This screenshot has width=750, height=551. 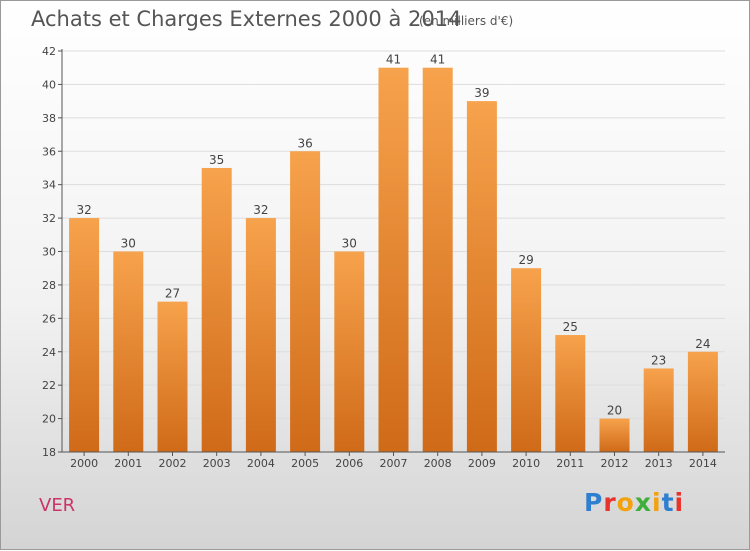 I want to click on value-label-2014: 24, so click(x=702, y=344).